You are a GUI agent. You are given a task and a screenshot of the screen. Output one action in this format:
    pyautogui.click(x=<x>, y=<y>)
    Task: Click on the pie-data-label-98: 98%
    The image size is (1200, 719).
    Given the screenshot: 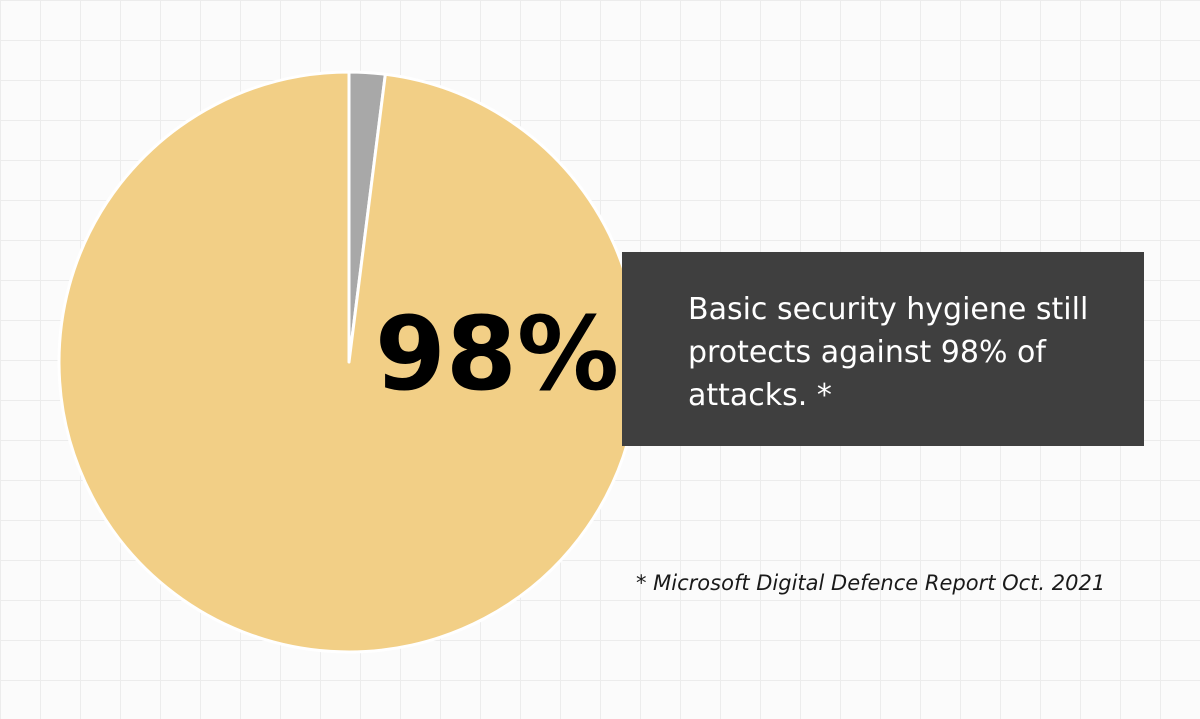 What is the action you would take?
    pyautogui.click(x=497, y=354)
    